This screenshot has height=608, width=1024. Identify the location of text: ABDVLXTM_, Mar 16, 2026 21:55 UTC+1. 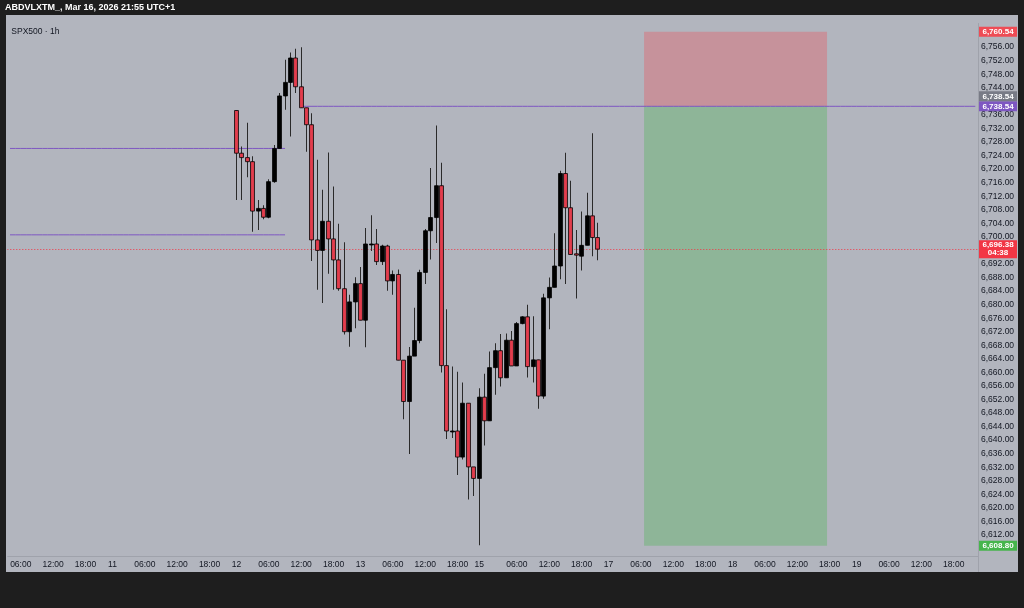
(90, 7).